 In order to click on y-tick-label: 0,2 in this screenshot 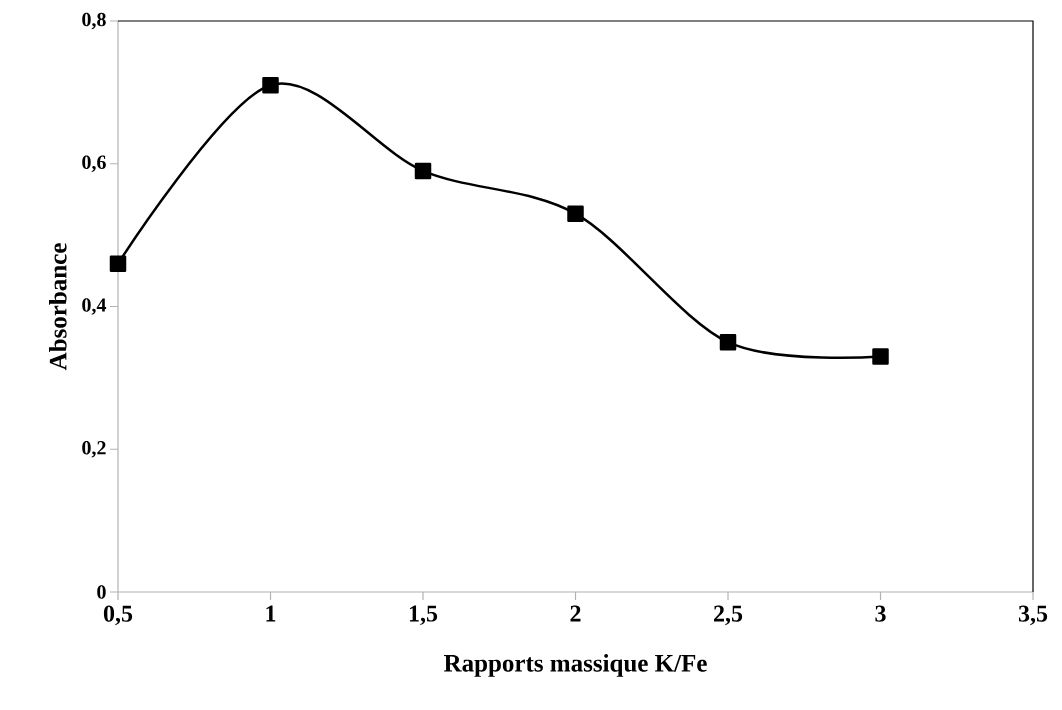, I will do `click(94, 449)`.